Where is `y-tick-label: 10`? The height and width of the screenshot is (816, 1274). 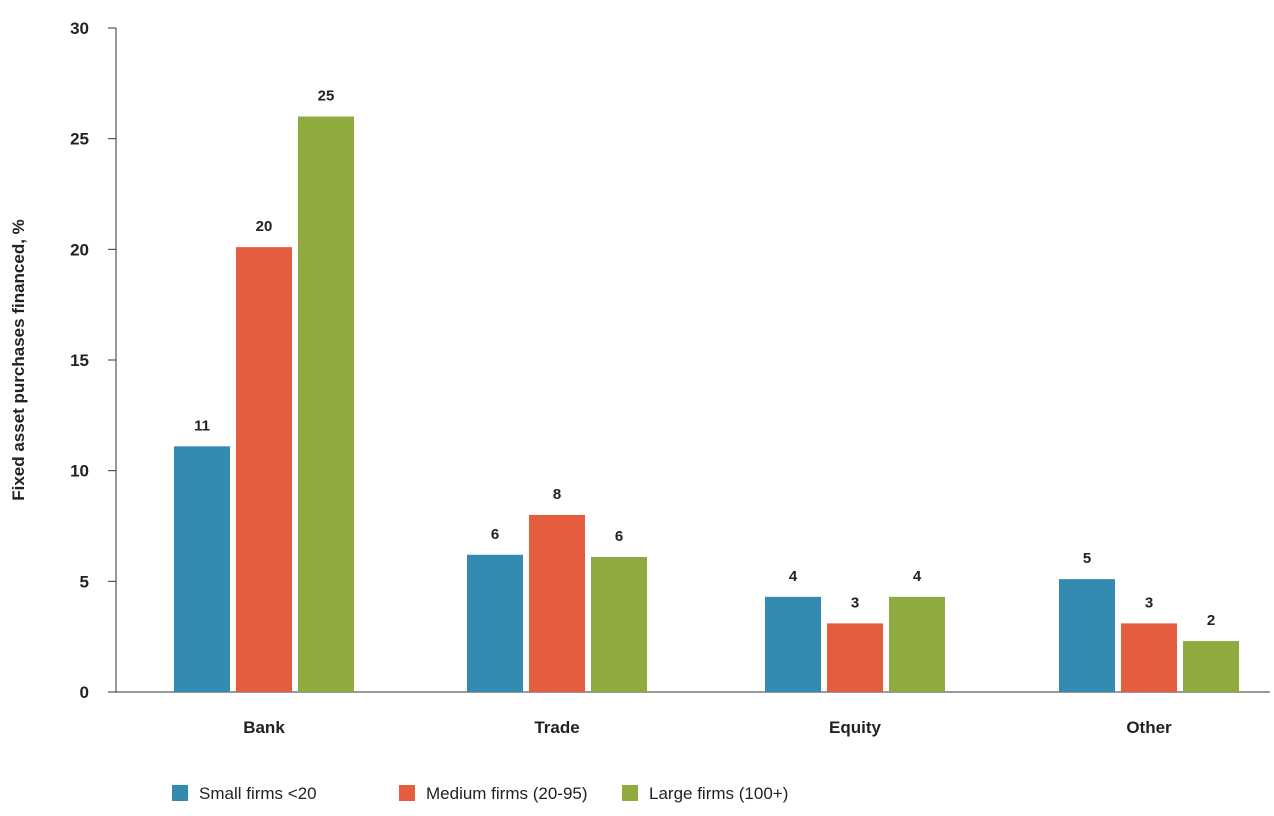
y-tick-label: 10 is located at coordinates (79, 471).